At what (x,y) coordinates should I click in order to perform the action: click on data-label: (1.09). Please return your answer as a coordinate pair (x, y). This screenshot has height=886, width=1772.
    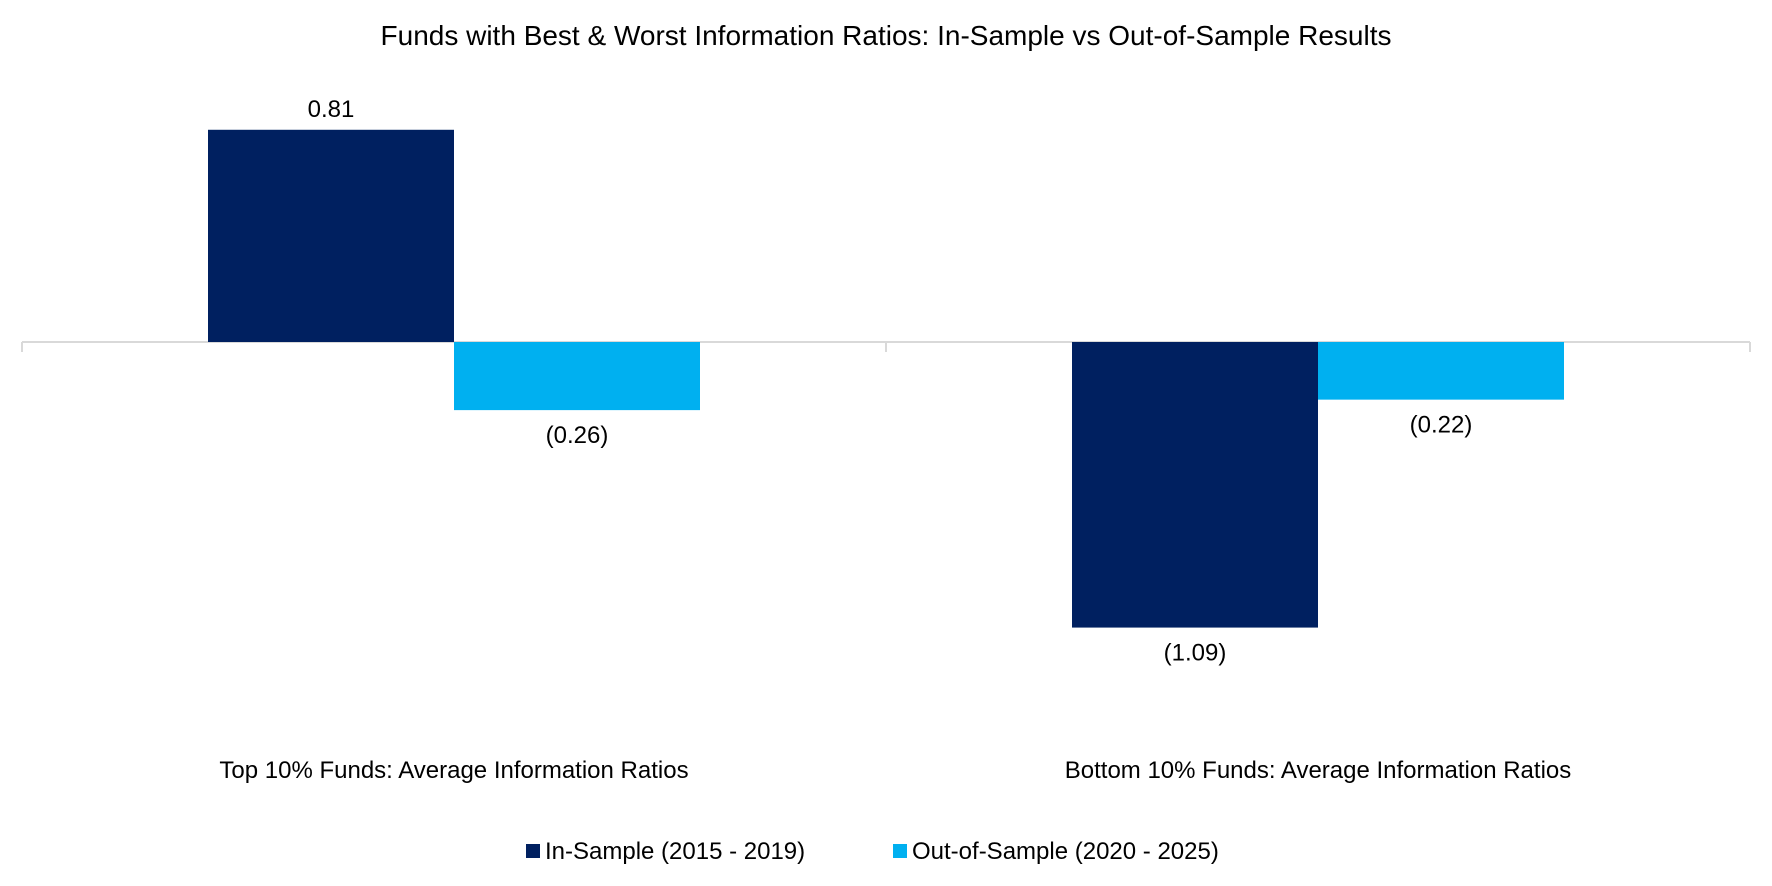
    Looking at the image, I should click on (1195, 653).